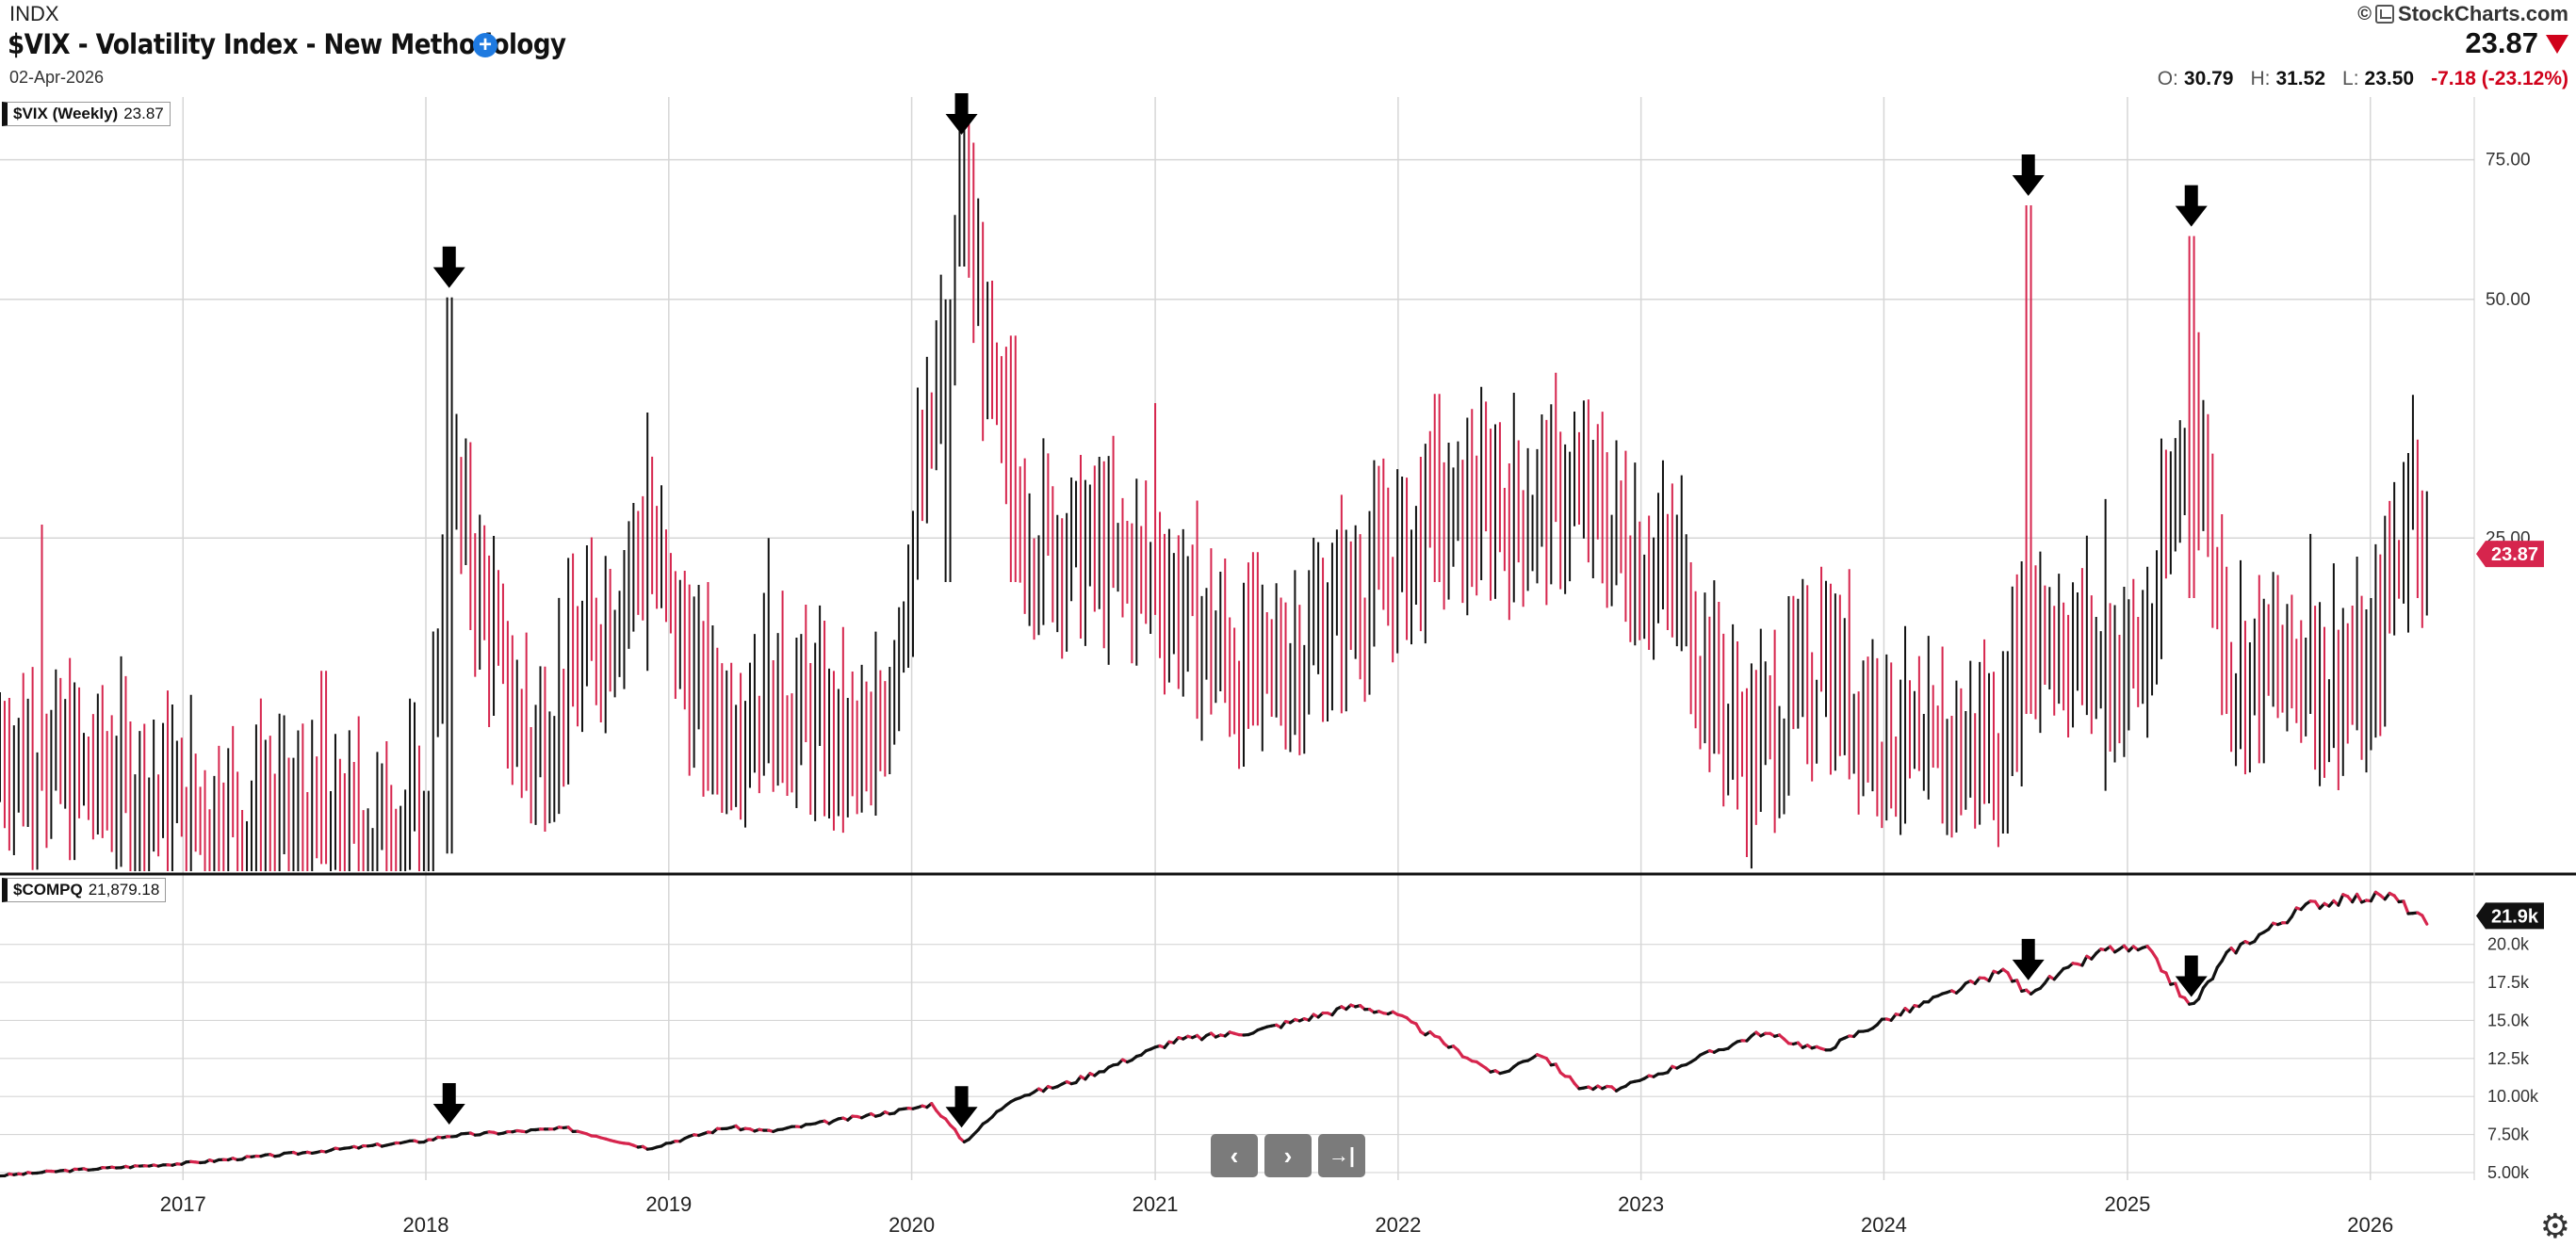 The width and height of the screenshot is (2576, 1247). Describe the element at coordinates (2288, 78) in the screenshot. I see `ohlc-high: H: 31.52` at that location.